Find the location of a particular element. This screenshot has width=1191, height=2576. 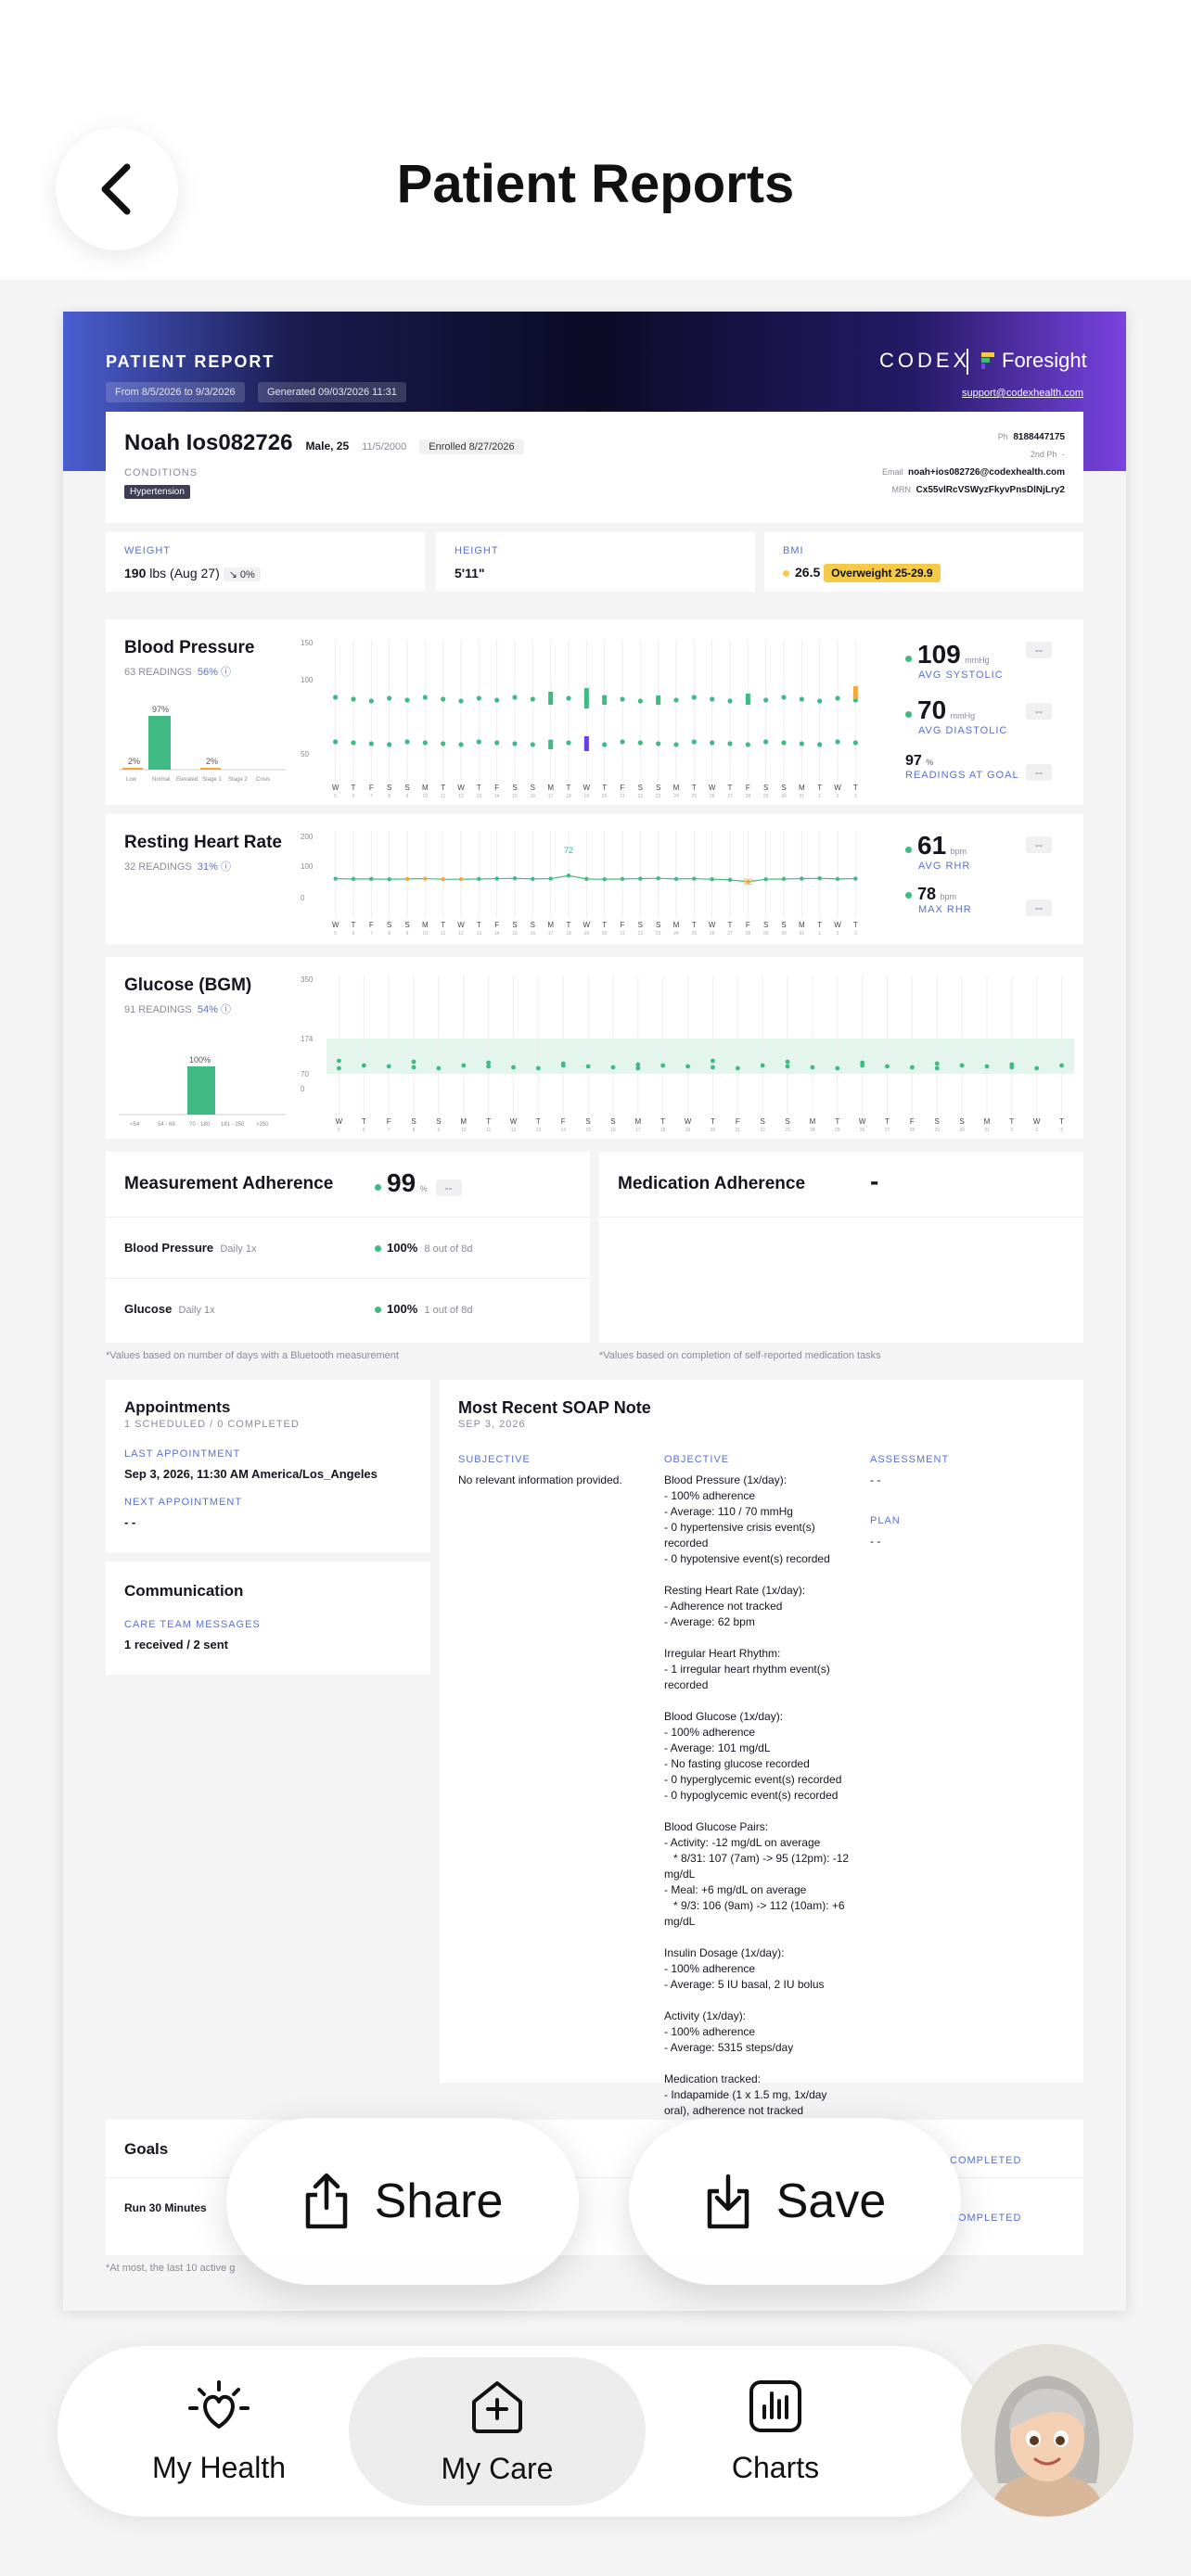

rhr-avg-trend: -- is located at coordinates (1039, 844).